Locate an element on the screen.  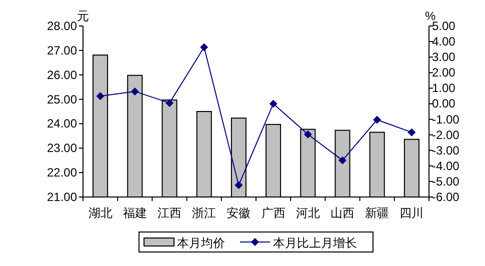
y-tick-label: 27.00 is located at coordinates (62, 50).